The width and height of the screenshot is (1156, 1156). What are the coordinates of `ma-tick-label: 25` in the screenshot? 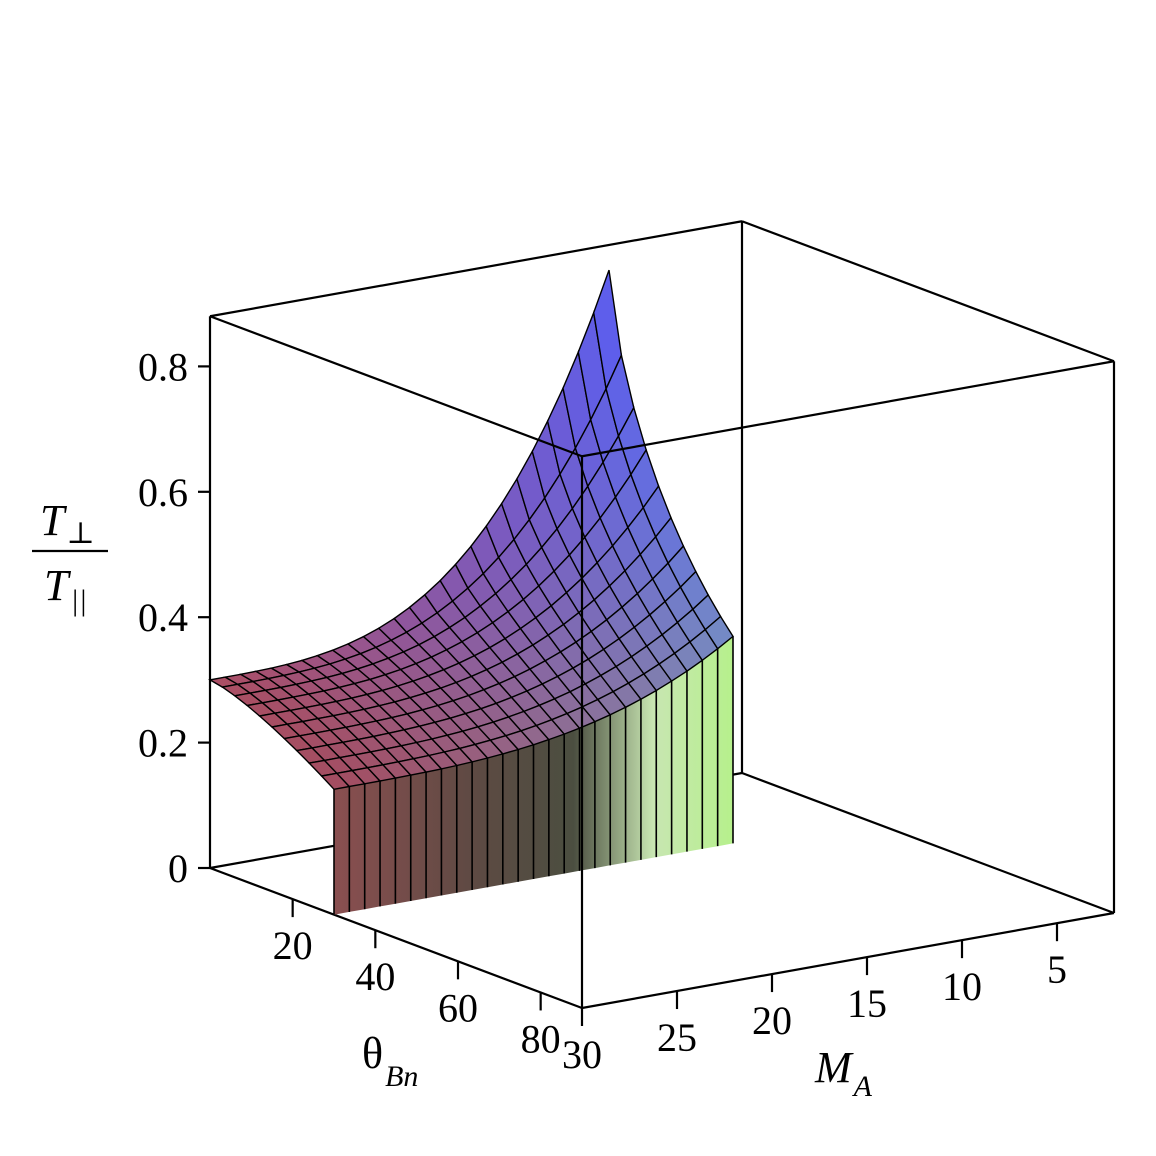 It's located at (677, 1037).